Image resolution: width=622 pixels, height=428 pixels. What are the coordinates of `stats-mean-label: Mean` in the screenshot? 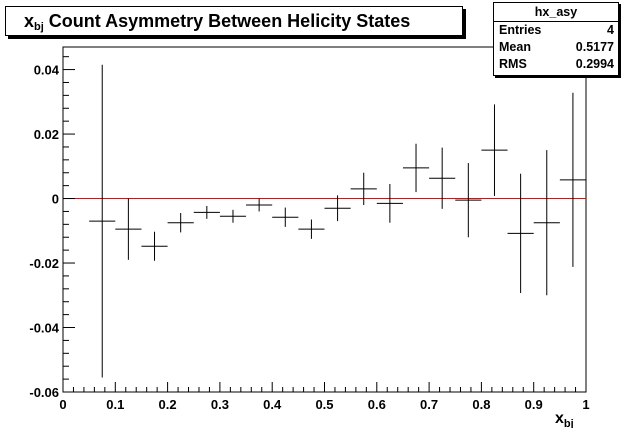 It's located at (515, 47).